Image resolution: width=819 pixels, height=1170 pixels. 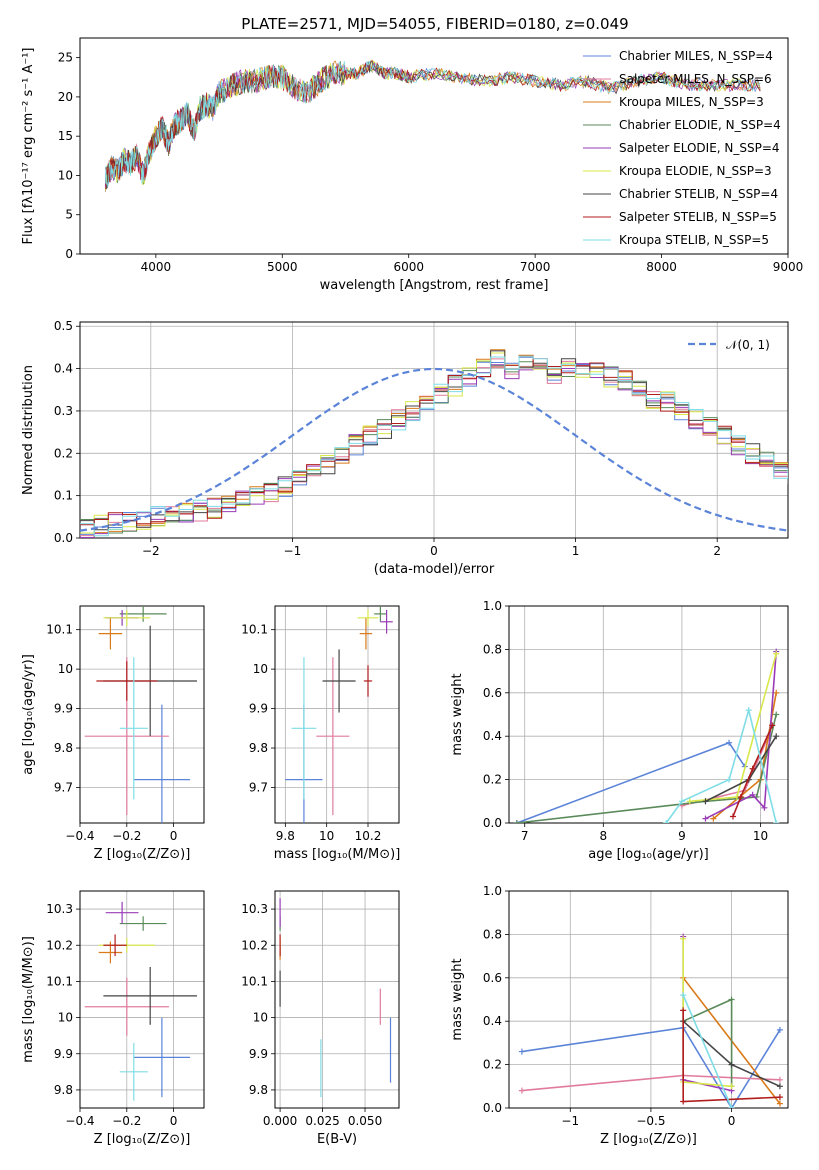 I want to click on x-tick-label: 1, so click(x=576, y=551).